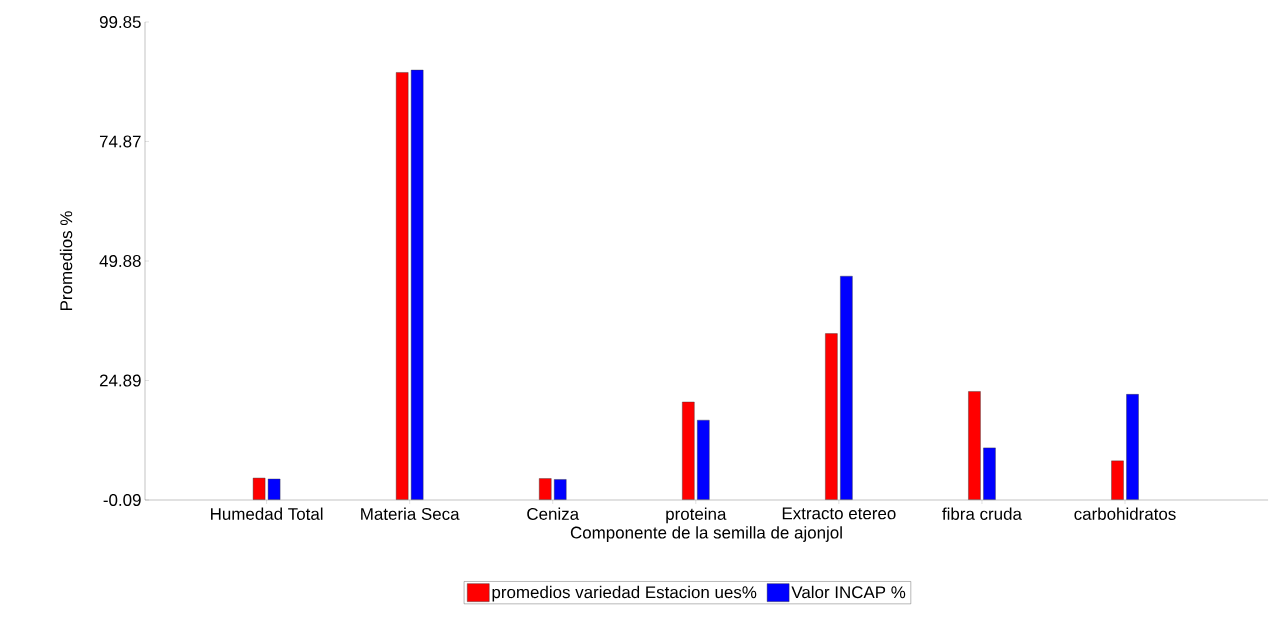  Describe the element at coordinates (848, 592) in the screenshot. I see `legend-label: Valor INCAP %` at that location.